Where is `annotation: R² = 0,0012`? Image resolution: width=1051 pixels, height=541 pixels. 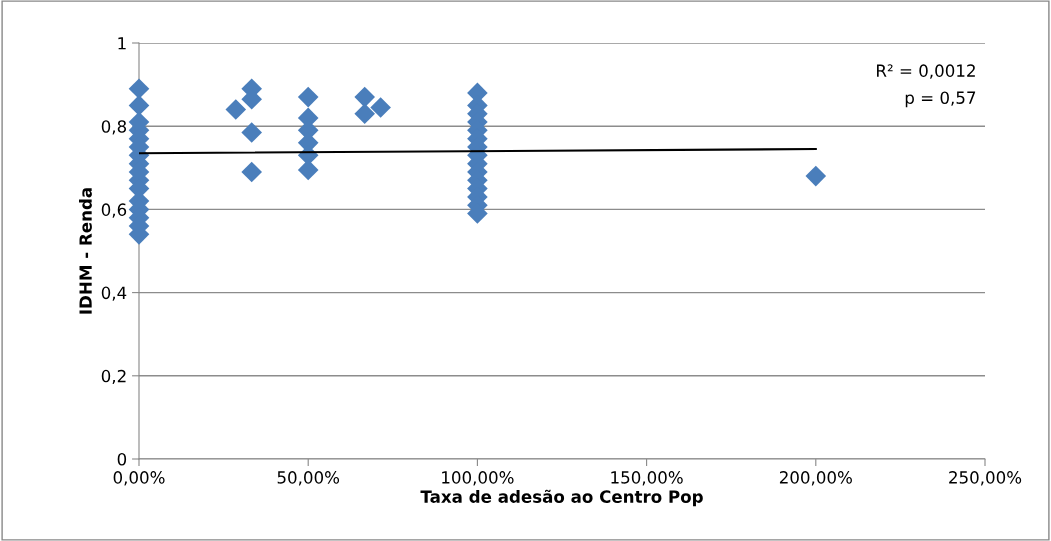 annotation: R² = 0,0012 is located at coordinates (926, 71).